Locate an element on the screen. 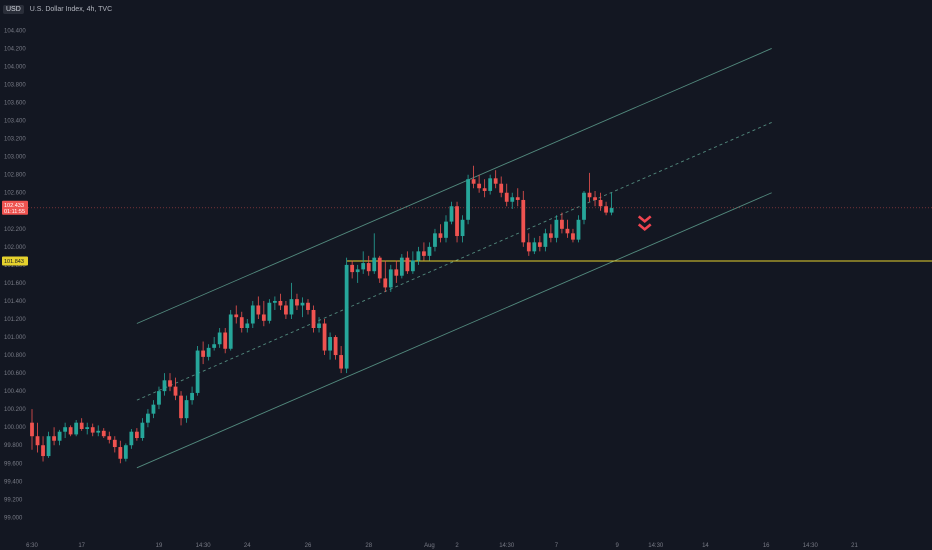  currency-badge: USD is located at coordinates (13, 9).